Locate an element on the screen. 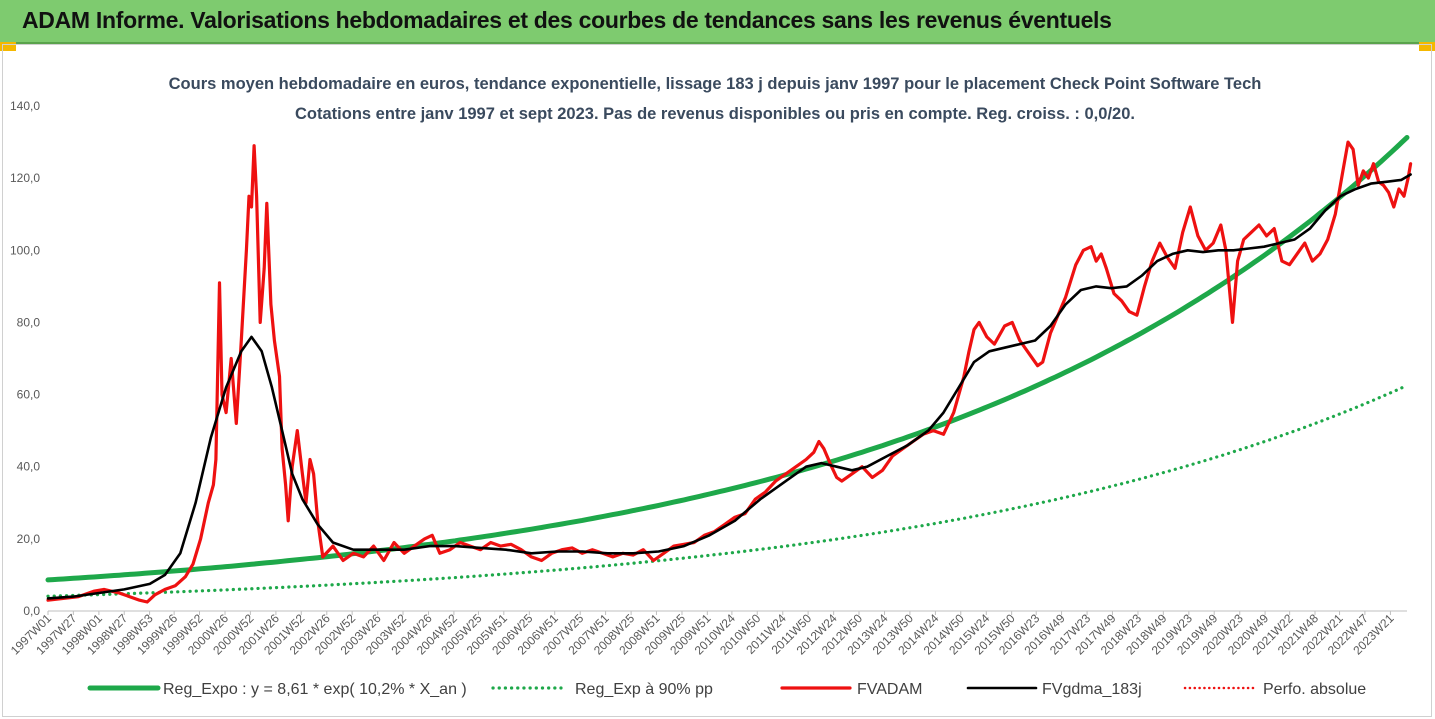 The height and width of the screenshot is (719, 1435). y-tick-label: 0,0 is located at coordinates (31, 611).